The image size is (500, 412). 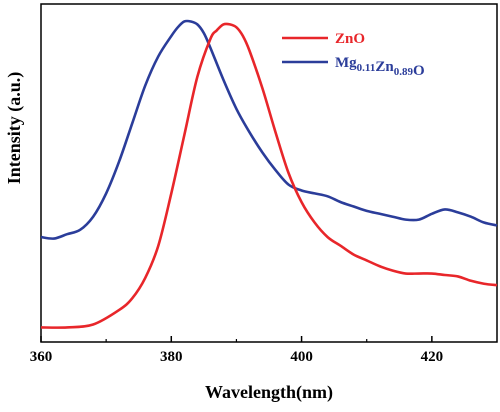 I want to click on legend-label: ZnO, so click(x=350, y=39).